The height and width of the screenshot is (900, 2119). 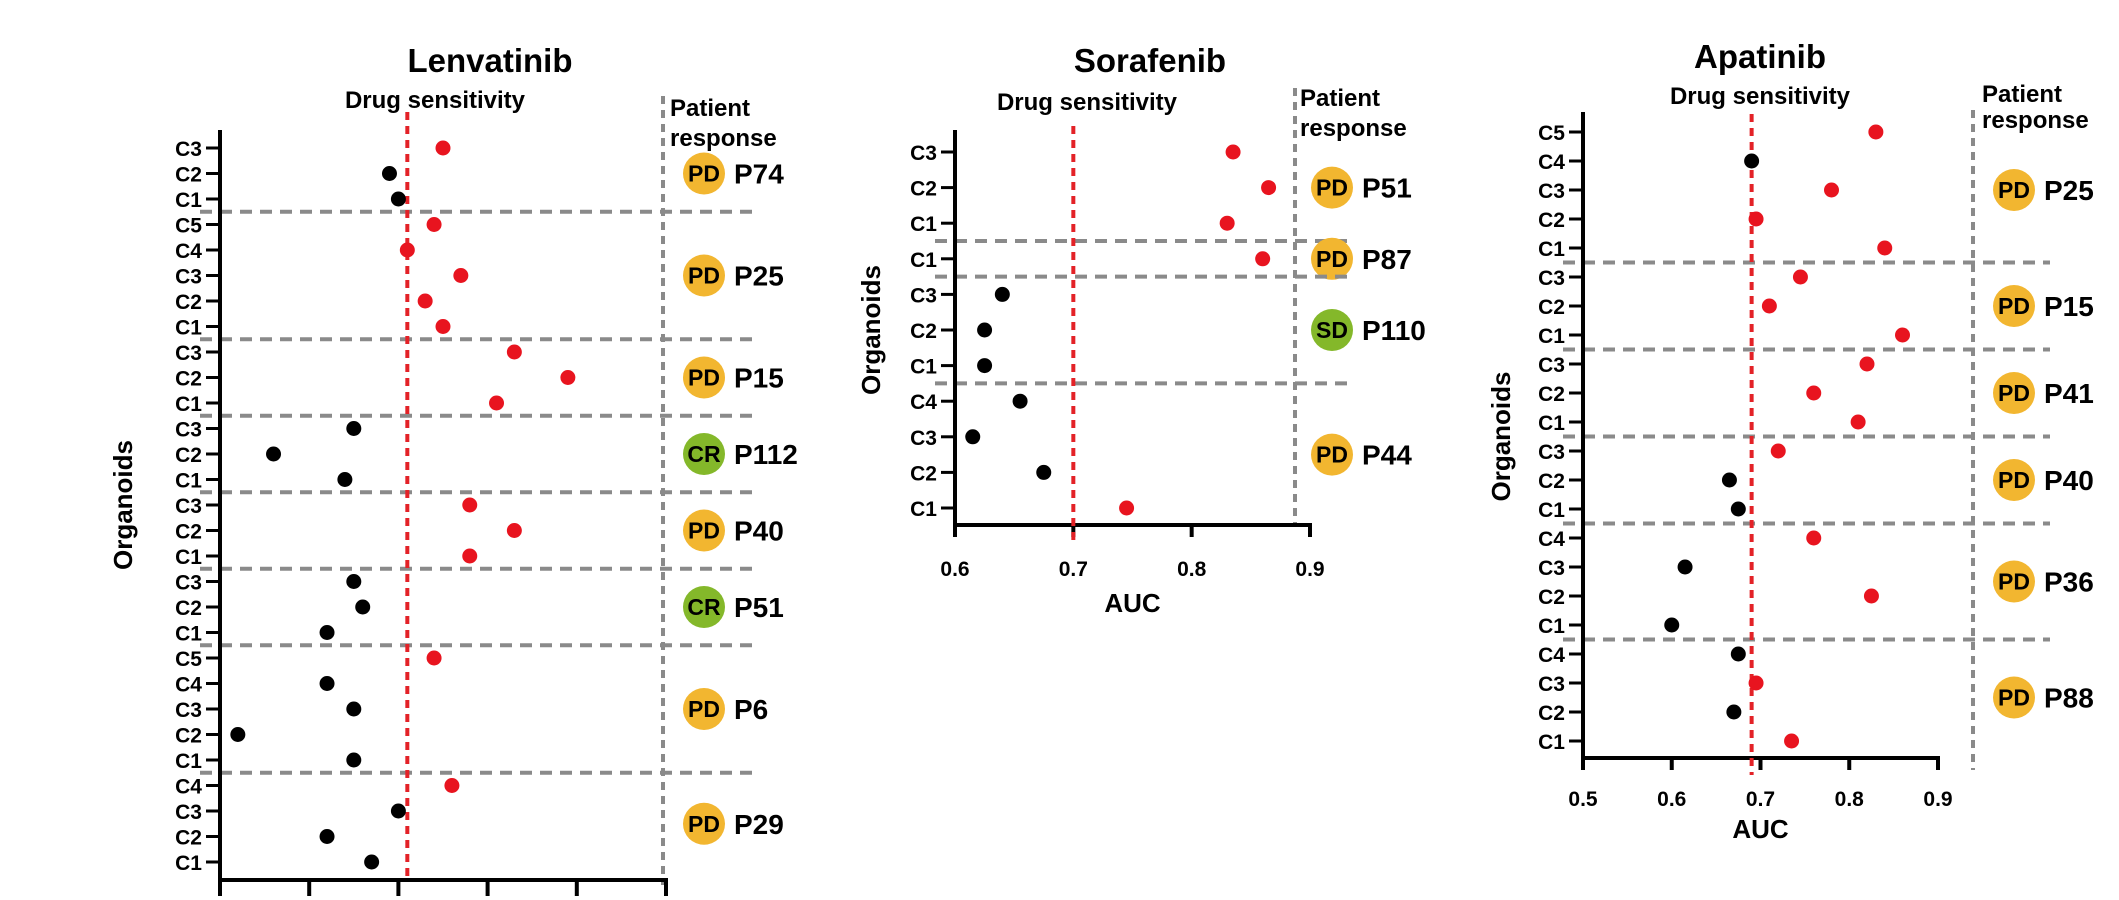 I want to click on response-badge-label: CR, so click(x=704, y=454).